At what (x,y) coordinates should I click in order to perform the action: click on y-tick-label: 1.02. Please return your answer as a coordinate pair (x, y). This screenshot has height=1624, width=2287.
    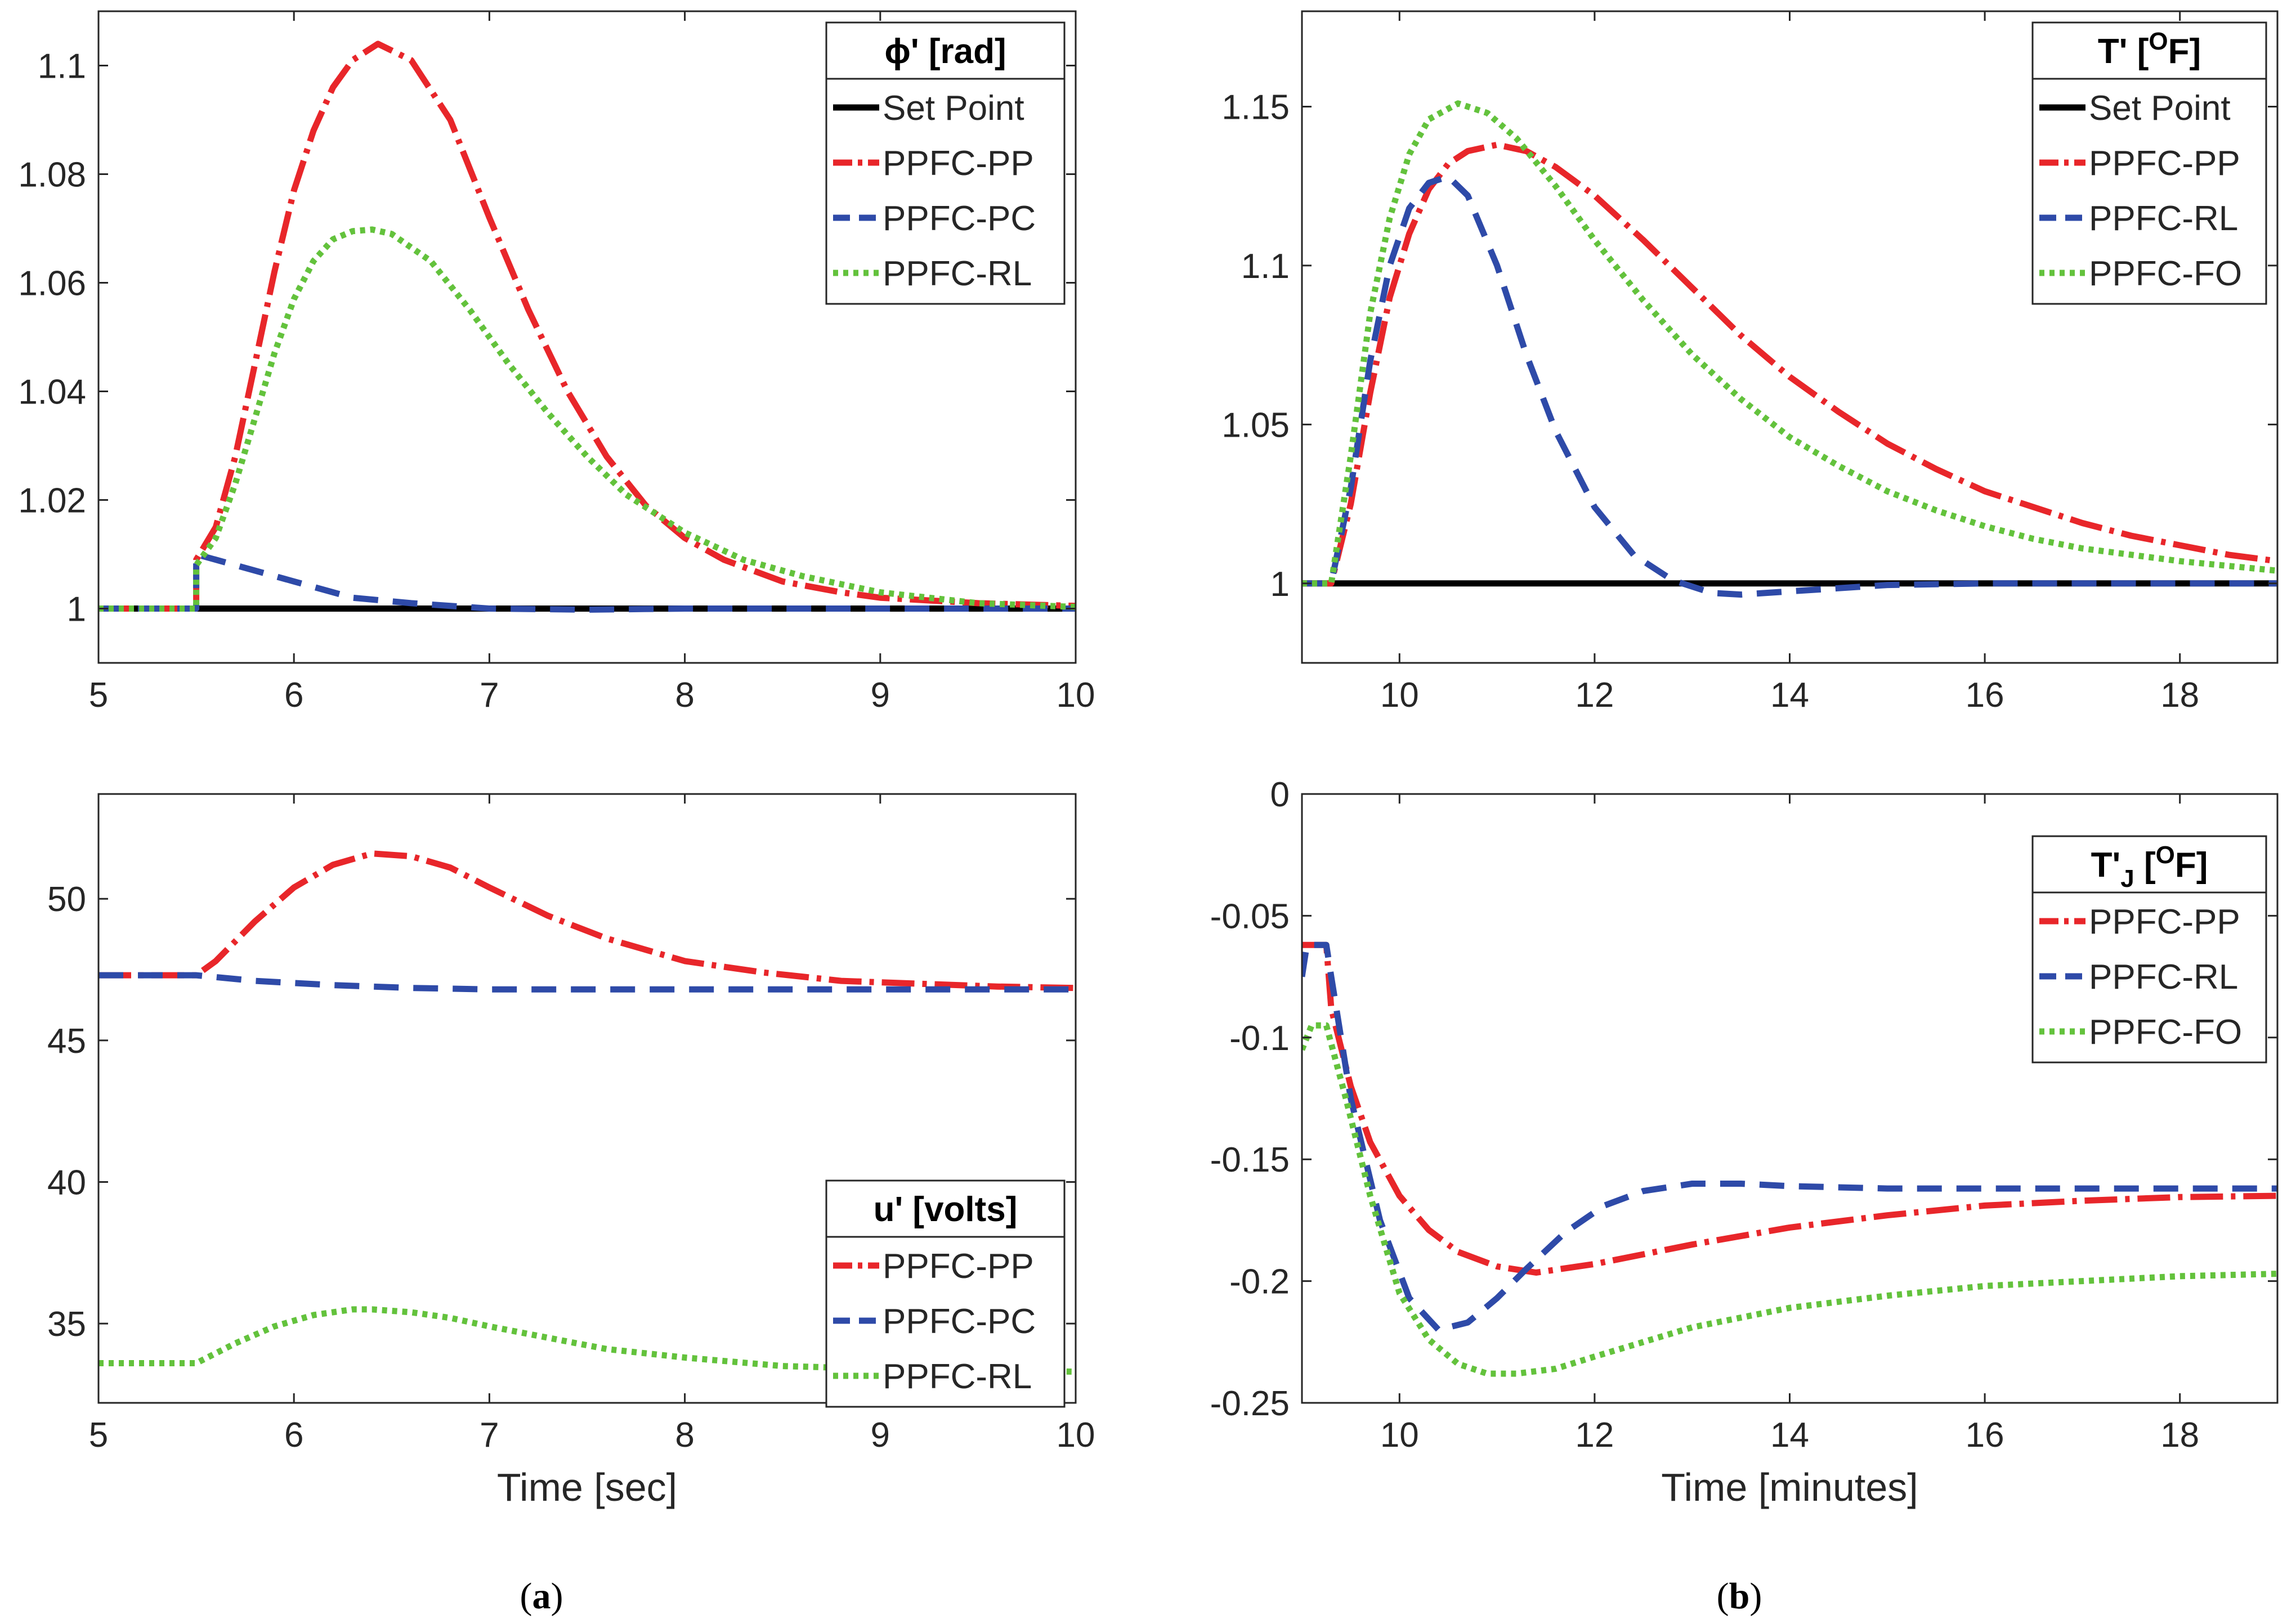
    Looking at the image, I should click on (52, 501).